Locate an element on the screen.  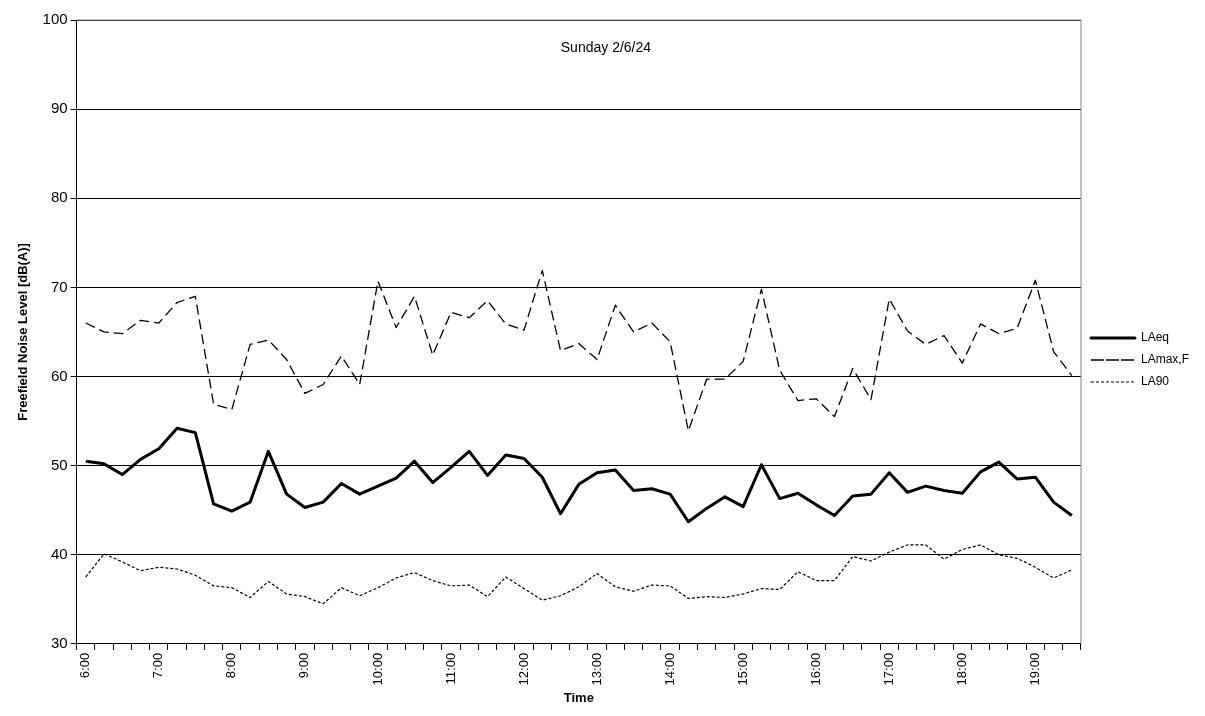
x-tick-label: 10:00 is located at coordinates (377, 669).